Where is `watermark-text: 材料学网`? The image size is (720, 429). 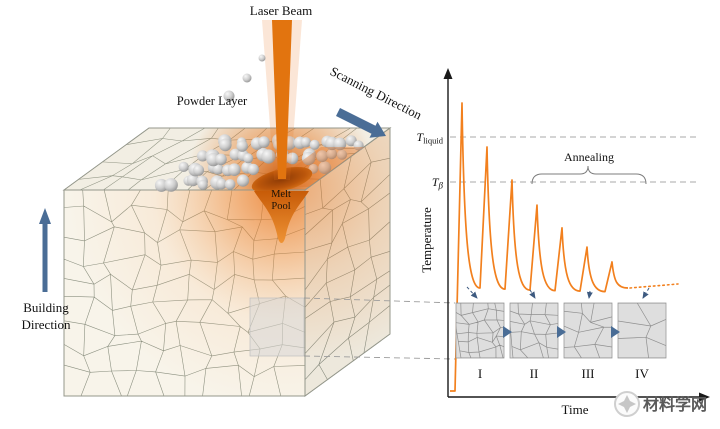
watermark-text: 材料学网 is located at coordinates (675, 404).